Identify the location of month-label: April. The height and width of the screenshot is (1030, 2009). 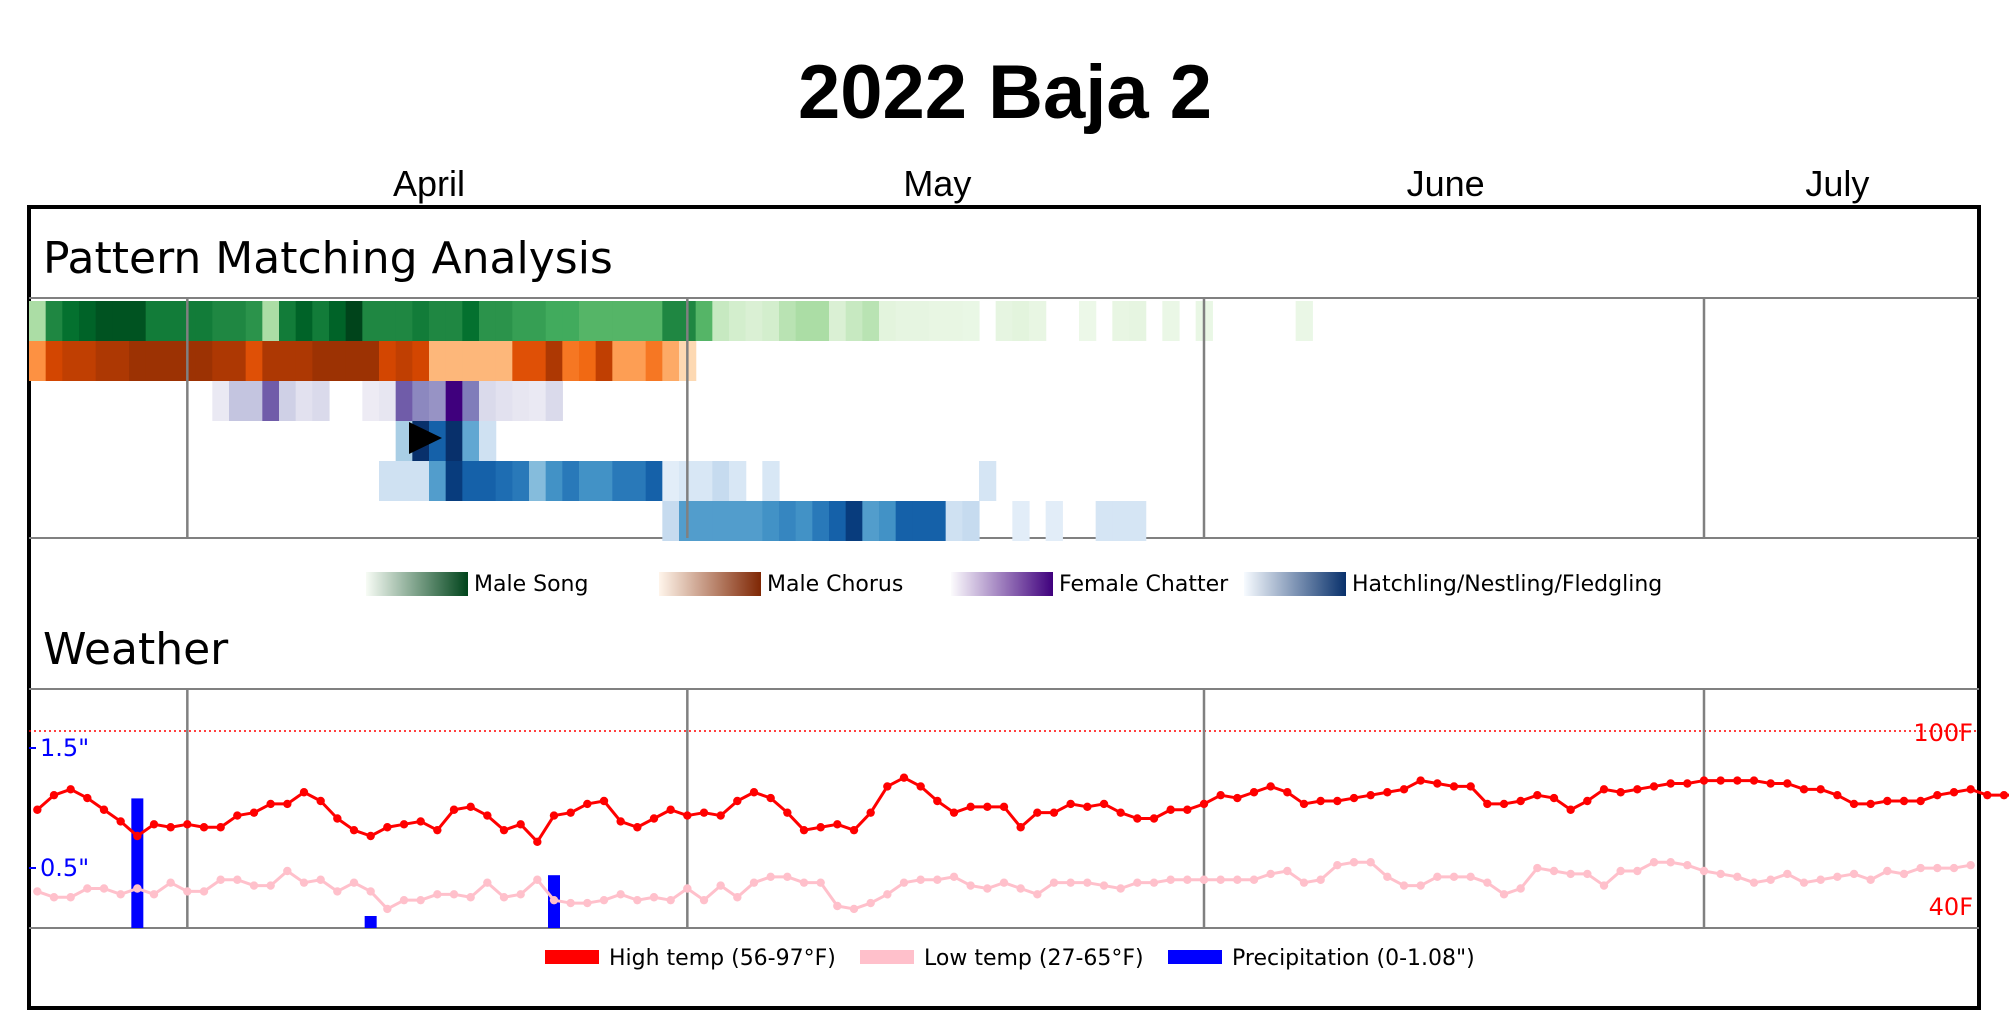
(429, 183).